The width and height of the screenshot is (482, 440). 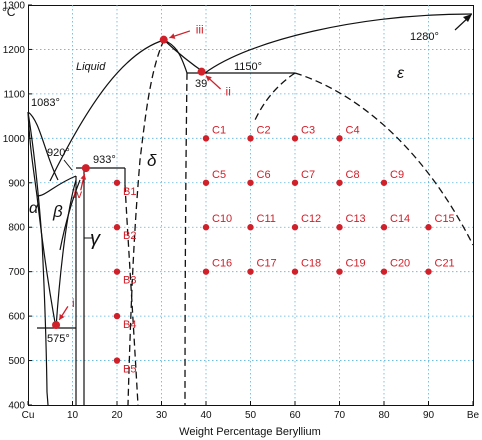 What do you see at coordinates (107, 110) in the screenshot?
I see `liquidus-main` at bounding box center [107, 110].